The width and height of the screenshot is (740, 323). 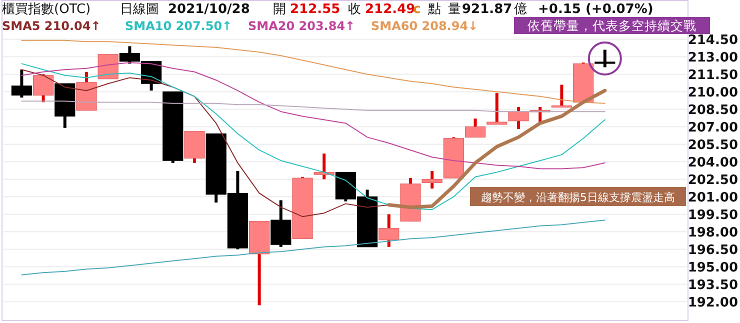 What do you see at coordinates (434, 9) in the screenshot?
I see `text: 點` at bounding box center [434, 9].